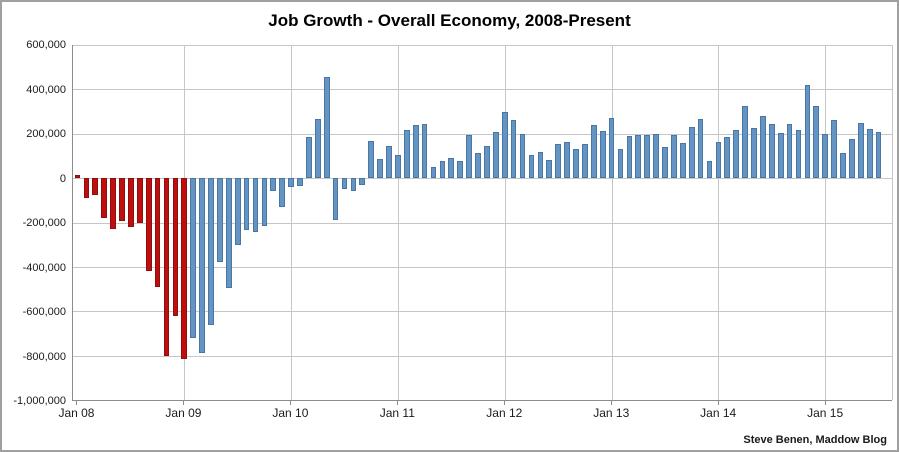 Image resolution: width=899 pixels, height=452 pixels. What do you see at coordinates (148, 225) in the screenshot?
I see `bar-sep-2008` at bounding box center [148, 225].